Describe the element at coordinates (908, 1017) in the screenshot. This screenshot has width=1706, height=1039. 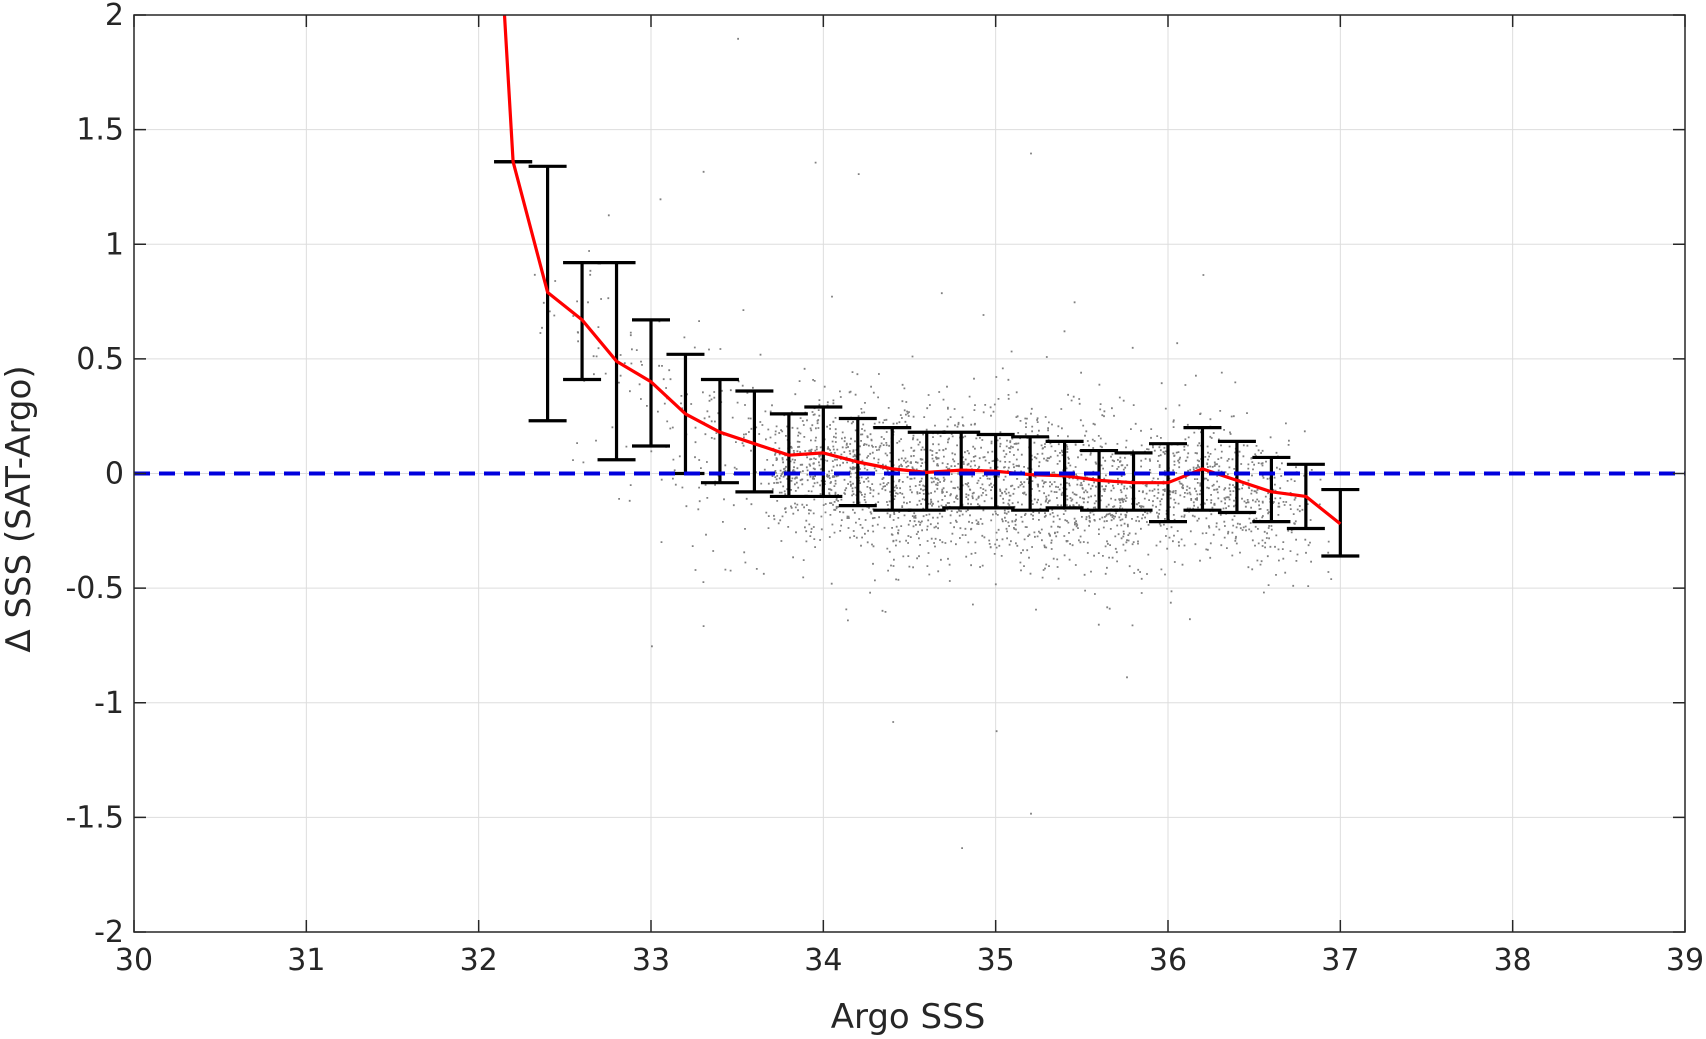
I see `x-axis-label: Argo SSS` at that location.